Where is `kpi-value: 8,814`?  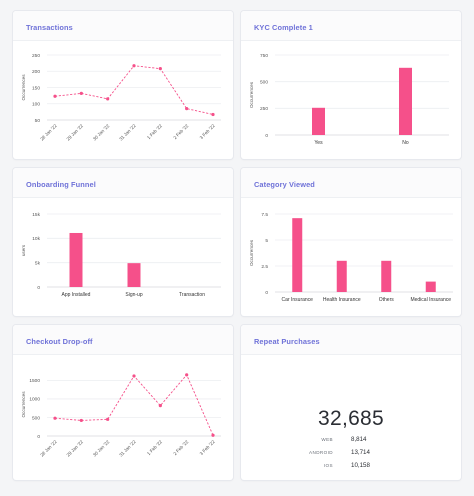
kpi-value: 8,814 is located at coordinates (359, 439).